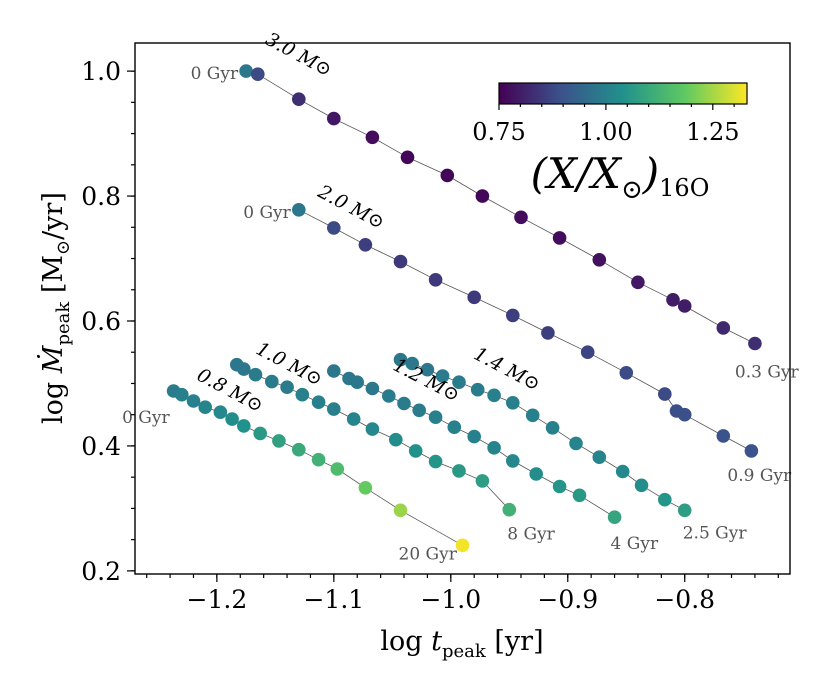 Image resolution: width=830 pixels, height=692 pixels. I want to click on x-axis-label: log tpeak [yr], so click(461, 644).